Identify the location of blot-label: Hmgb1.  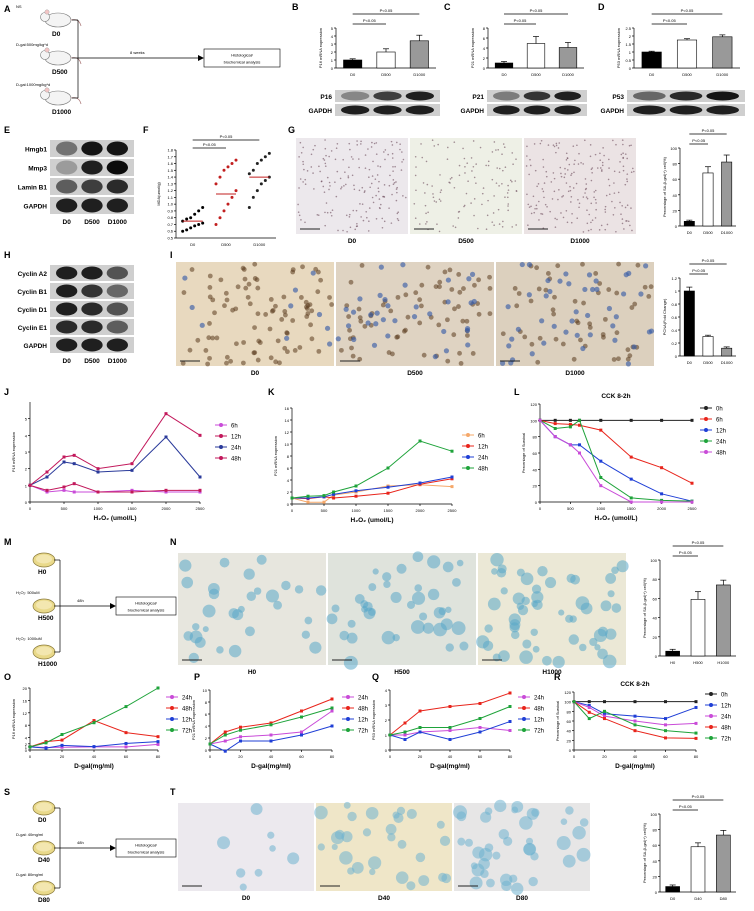
(36, 150).